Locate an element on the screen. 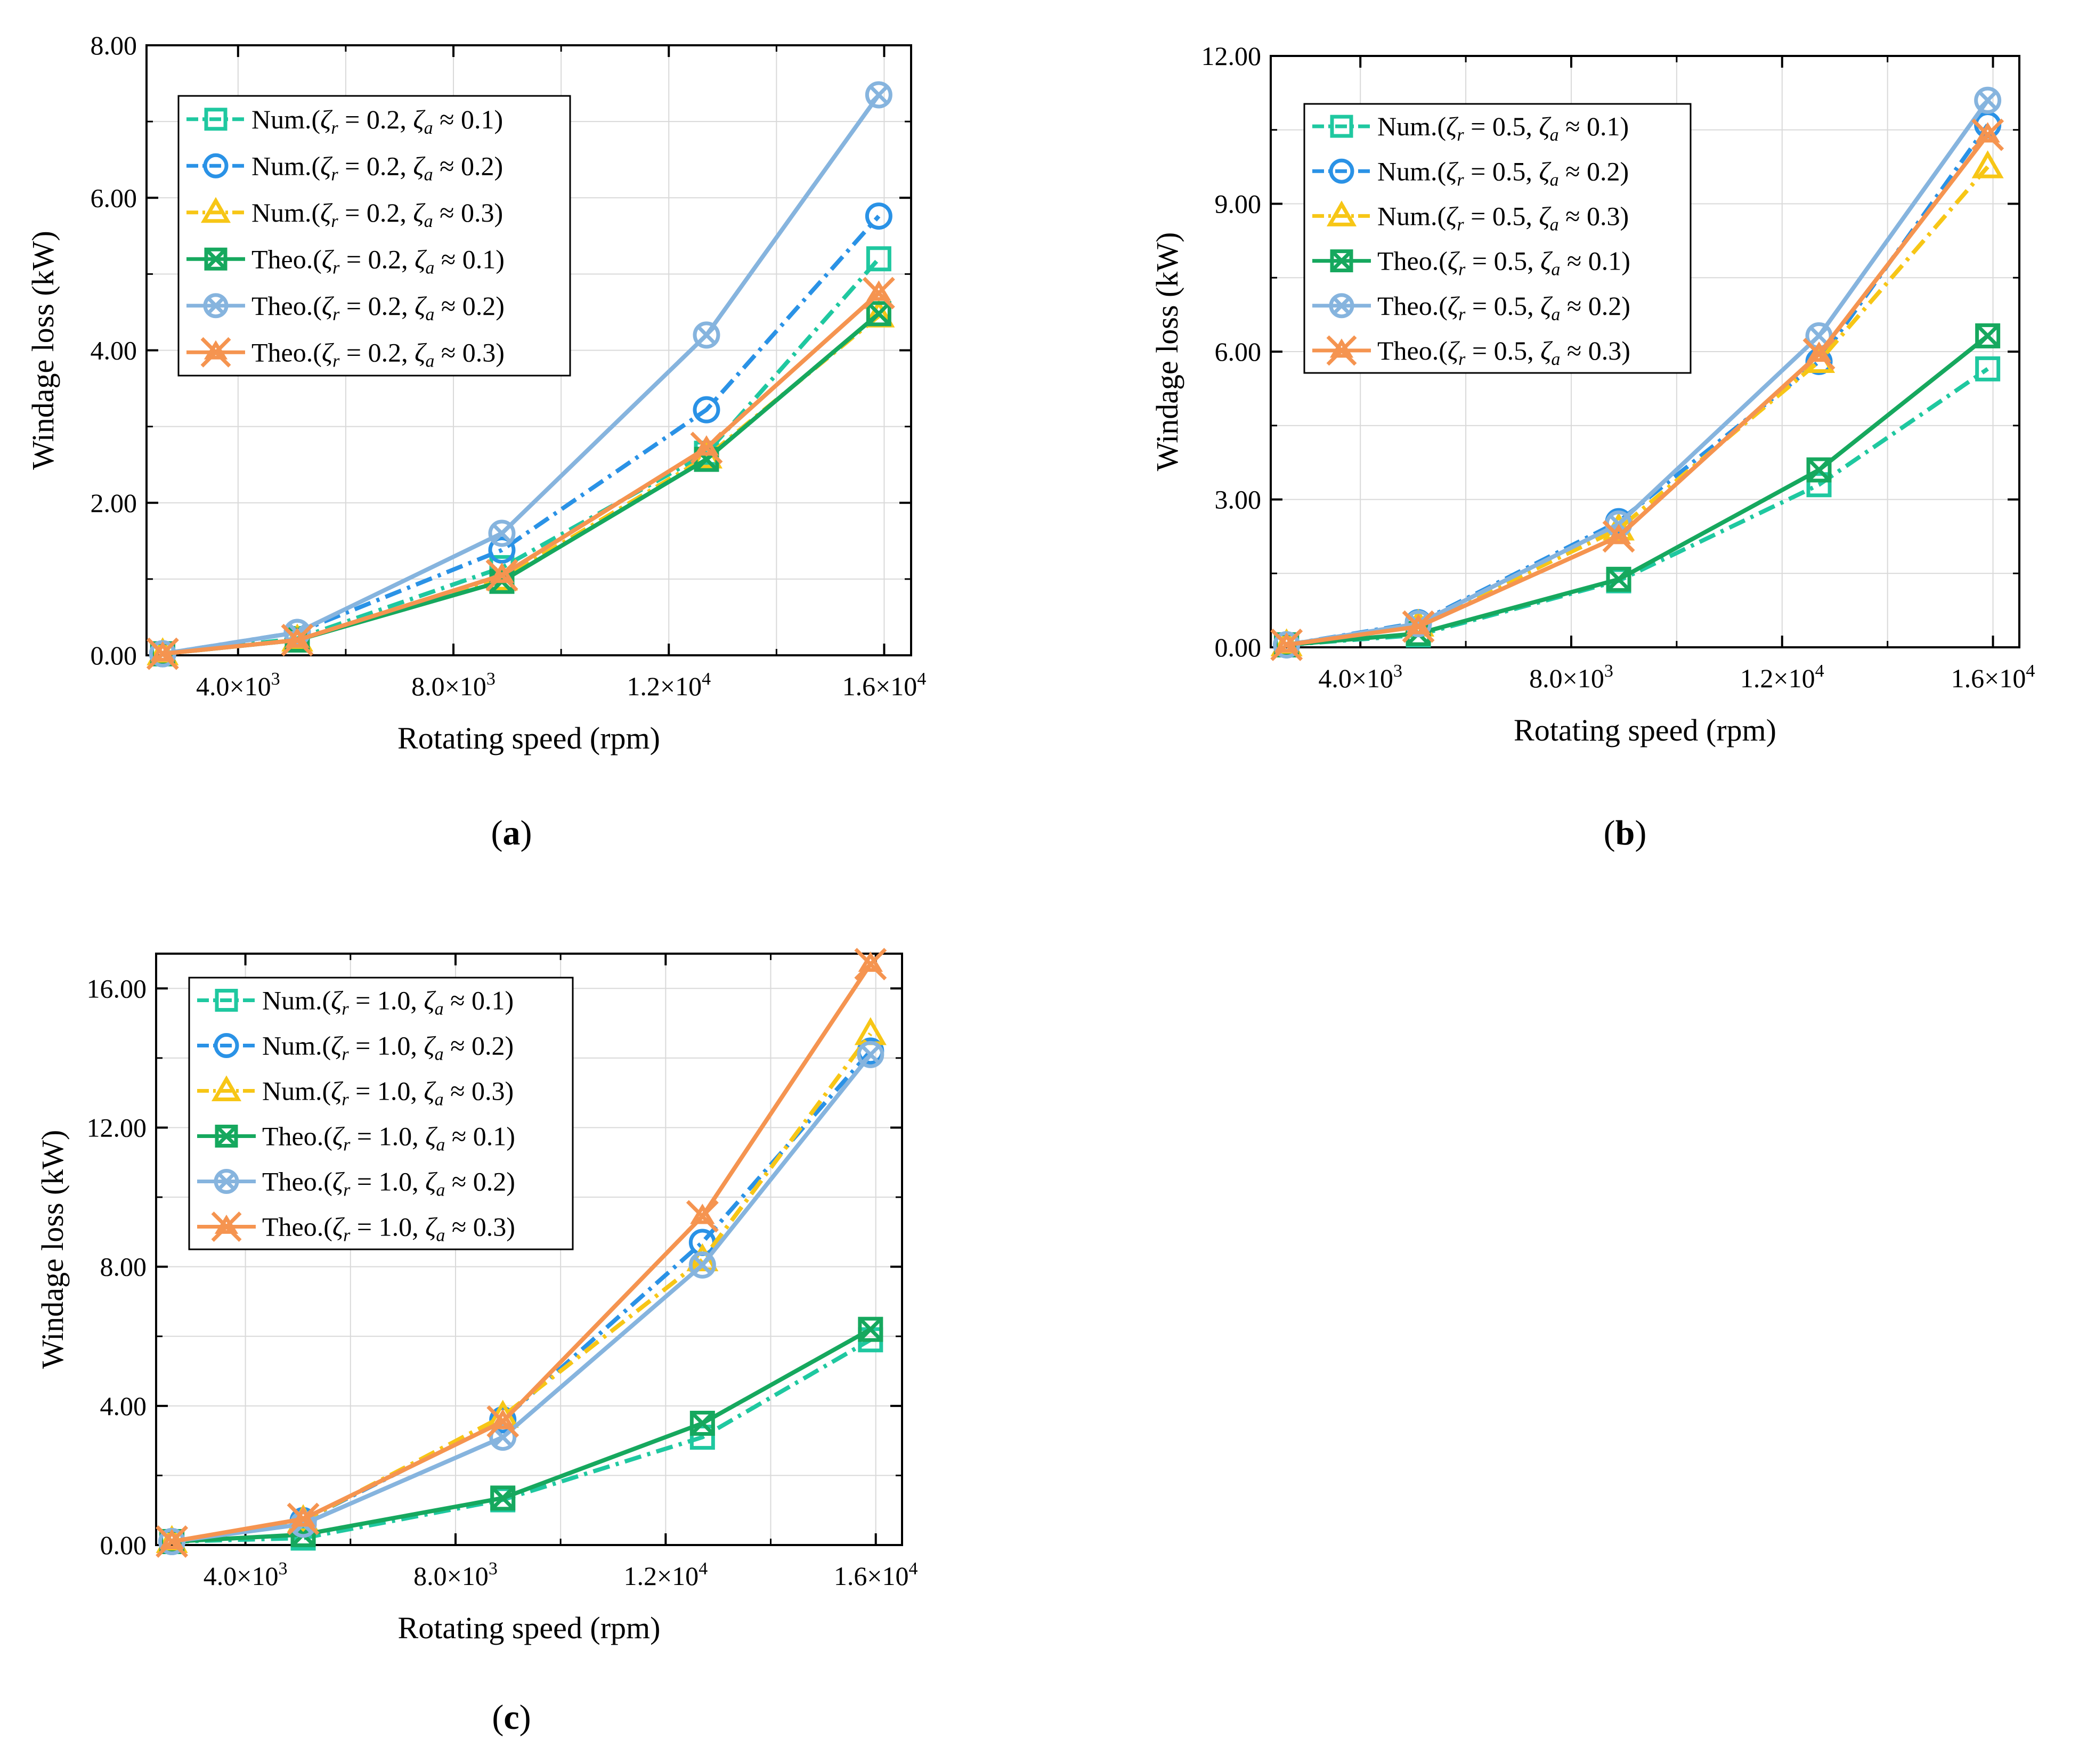 This screenshot has width=2087, height=1764. y-tick-label: 12.00 is located at coordinates (117, 1127).